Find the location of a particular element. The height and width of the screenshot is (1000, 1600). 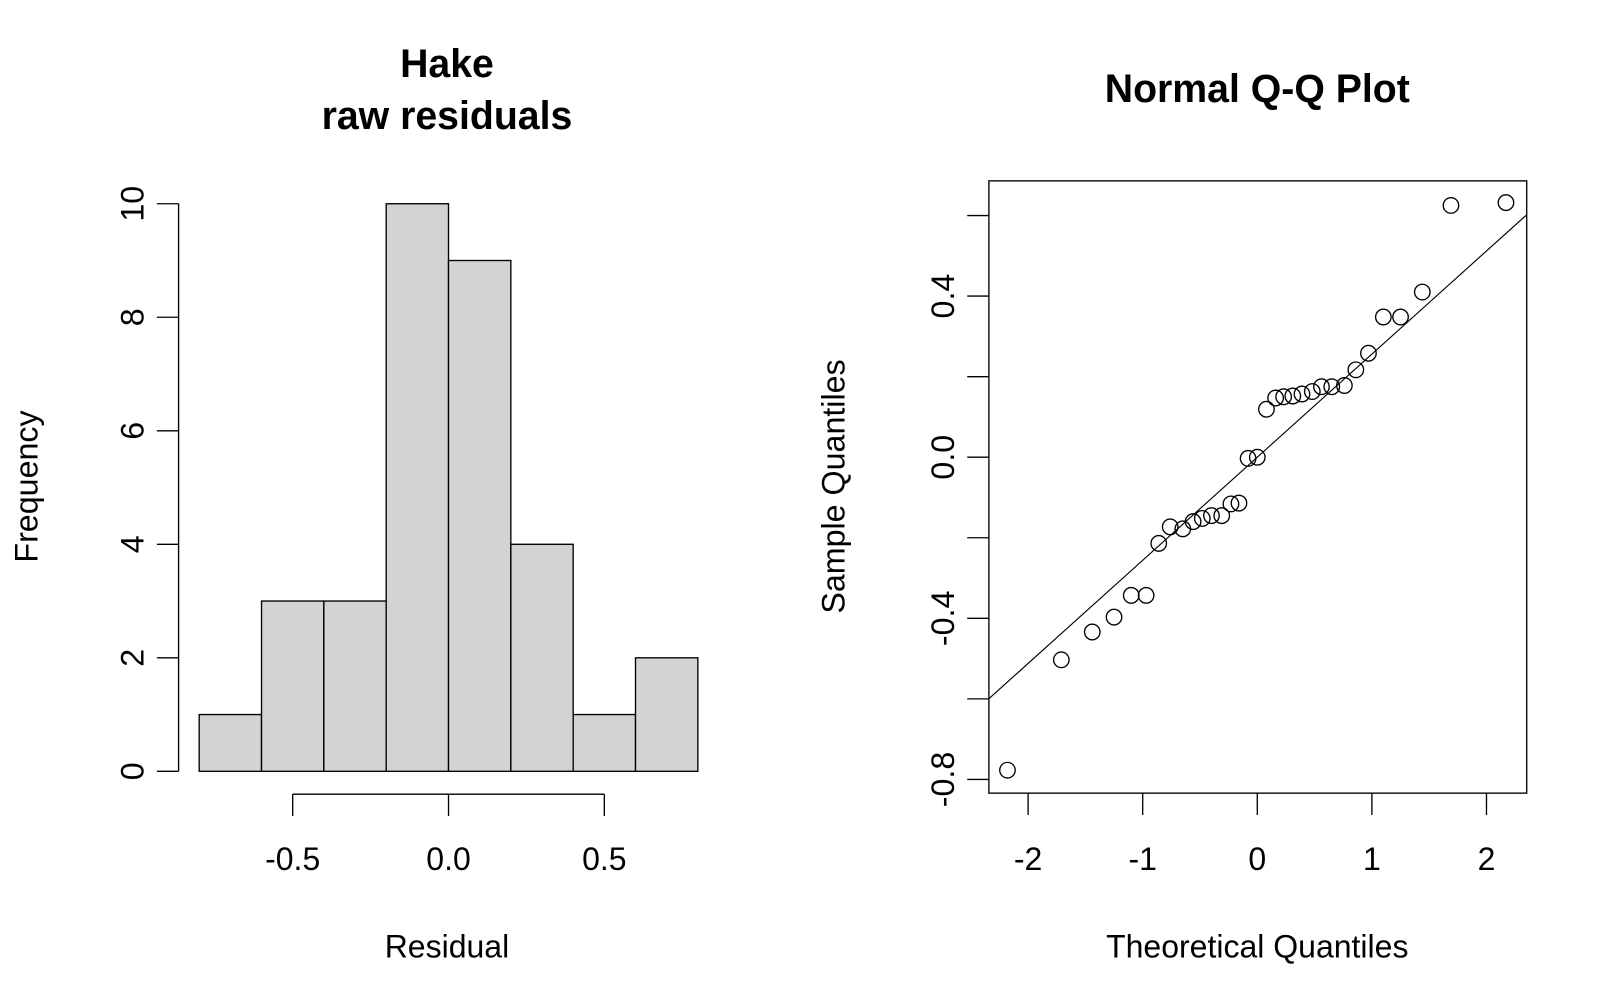

y-tick-label: 4 is located at coordinates (133, 544).